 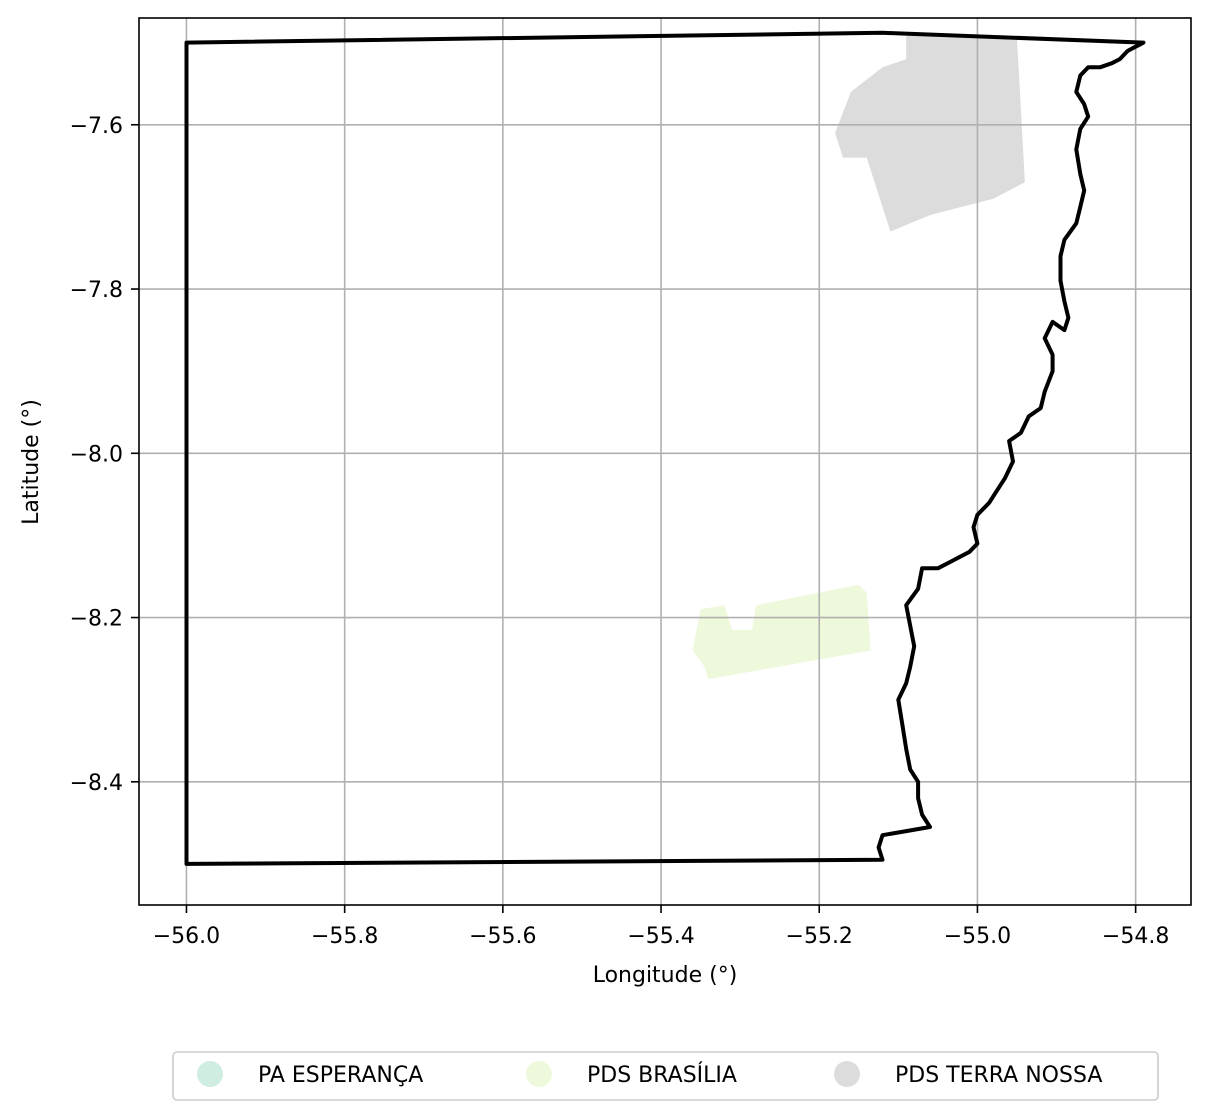 What do you see at coordinates (96, 783) in the screenshot?
I see `y-tick-label: −8.4` at bounding box center [96, 783].